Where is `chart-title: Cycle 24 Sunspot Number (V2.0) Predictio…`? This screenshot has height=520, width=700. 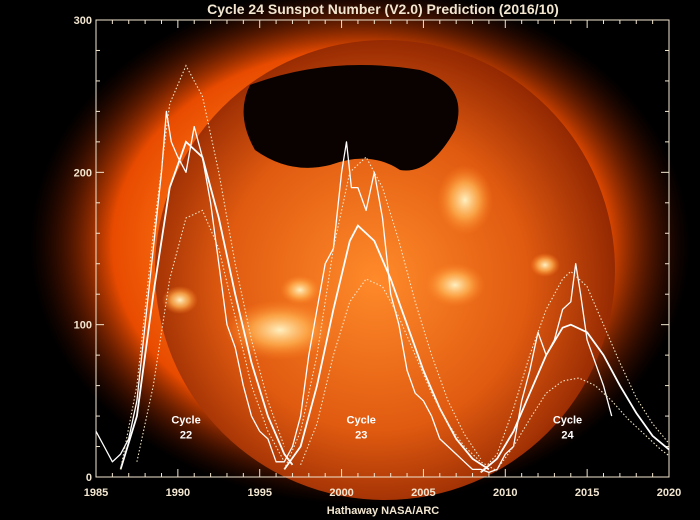
chart-title: Cycle 24 Sunspot Number (V2.0) Predictio… is located at coordinates (383, 9).